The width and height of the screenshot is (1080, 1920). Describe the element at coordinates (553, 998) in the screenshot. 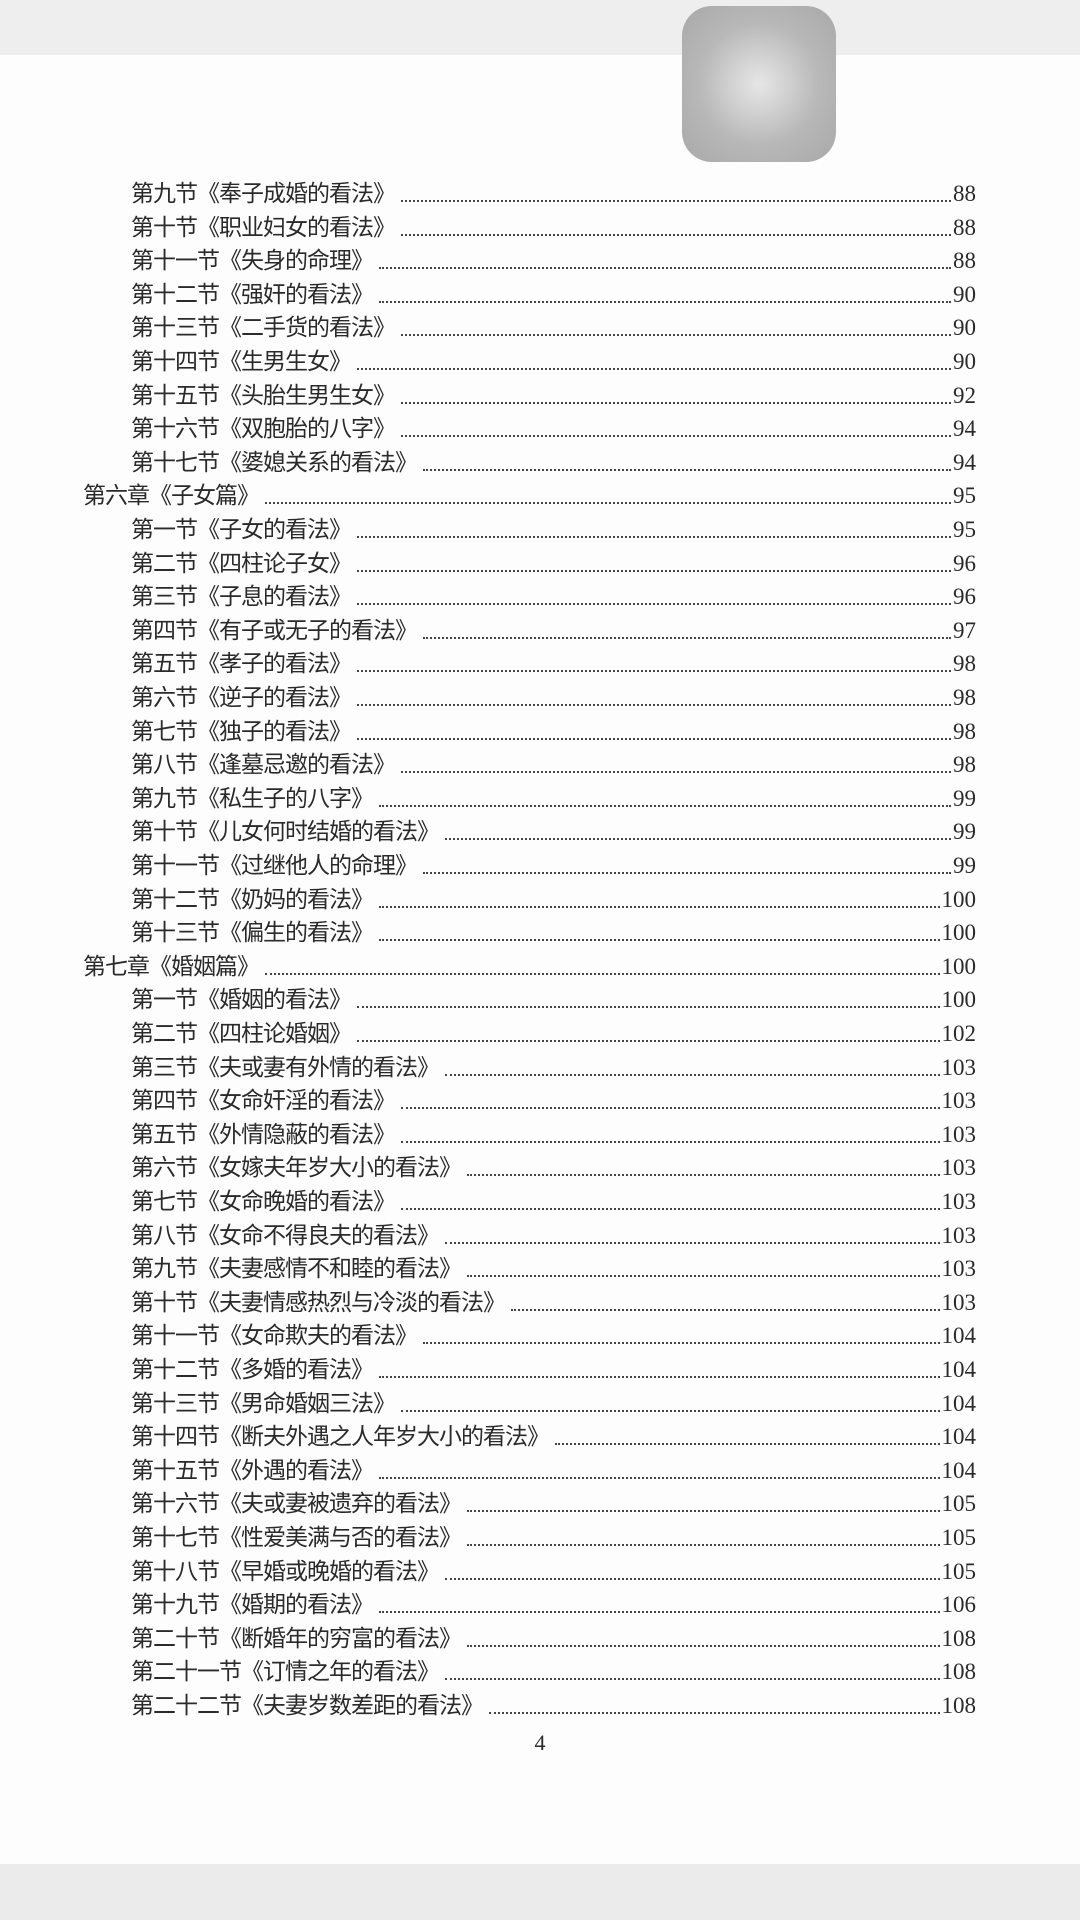

I see `toc-section-entry: 第一节《婚姻的看法》 100` at that location.